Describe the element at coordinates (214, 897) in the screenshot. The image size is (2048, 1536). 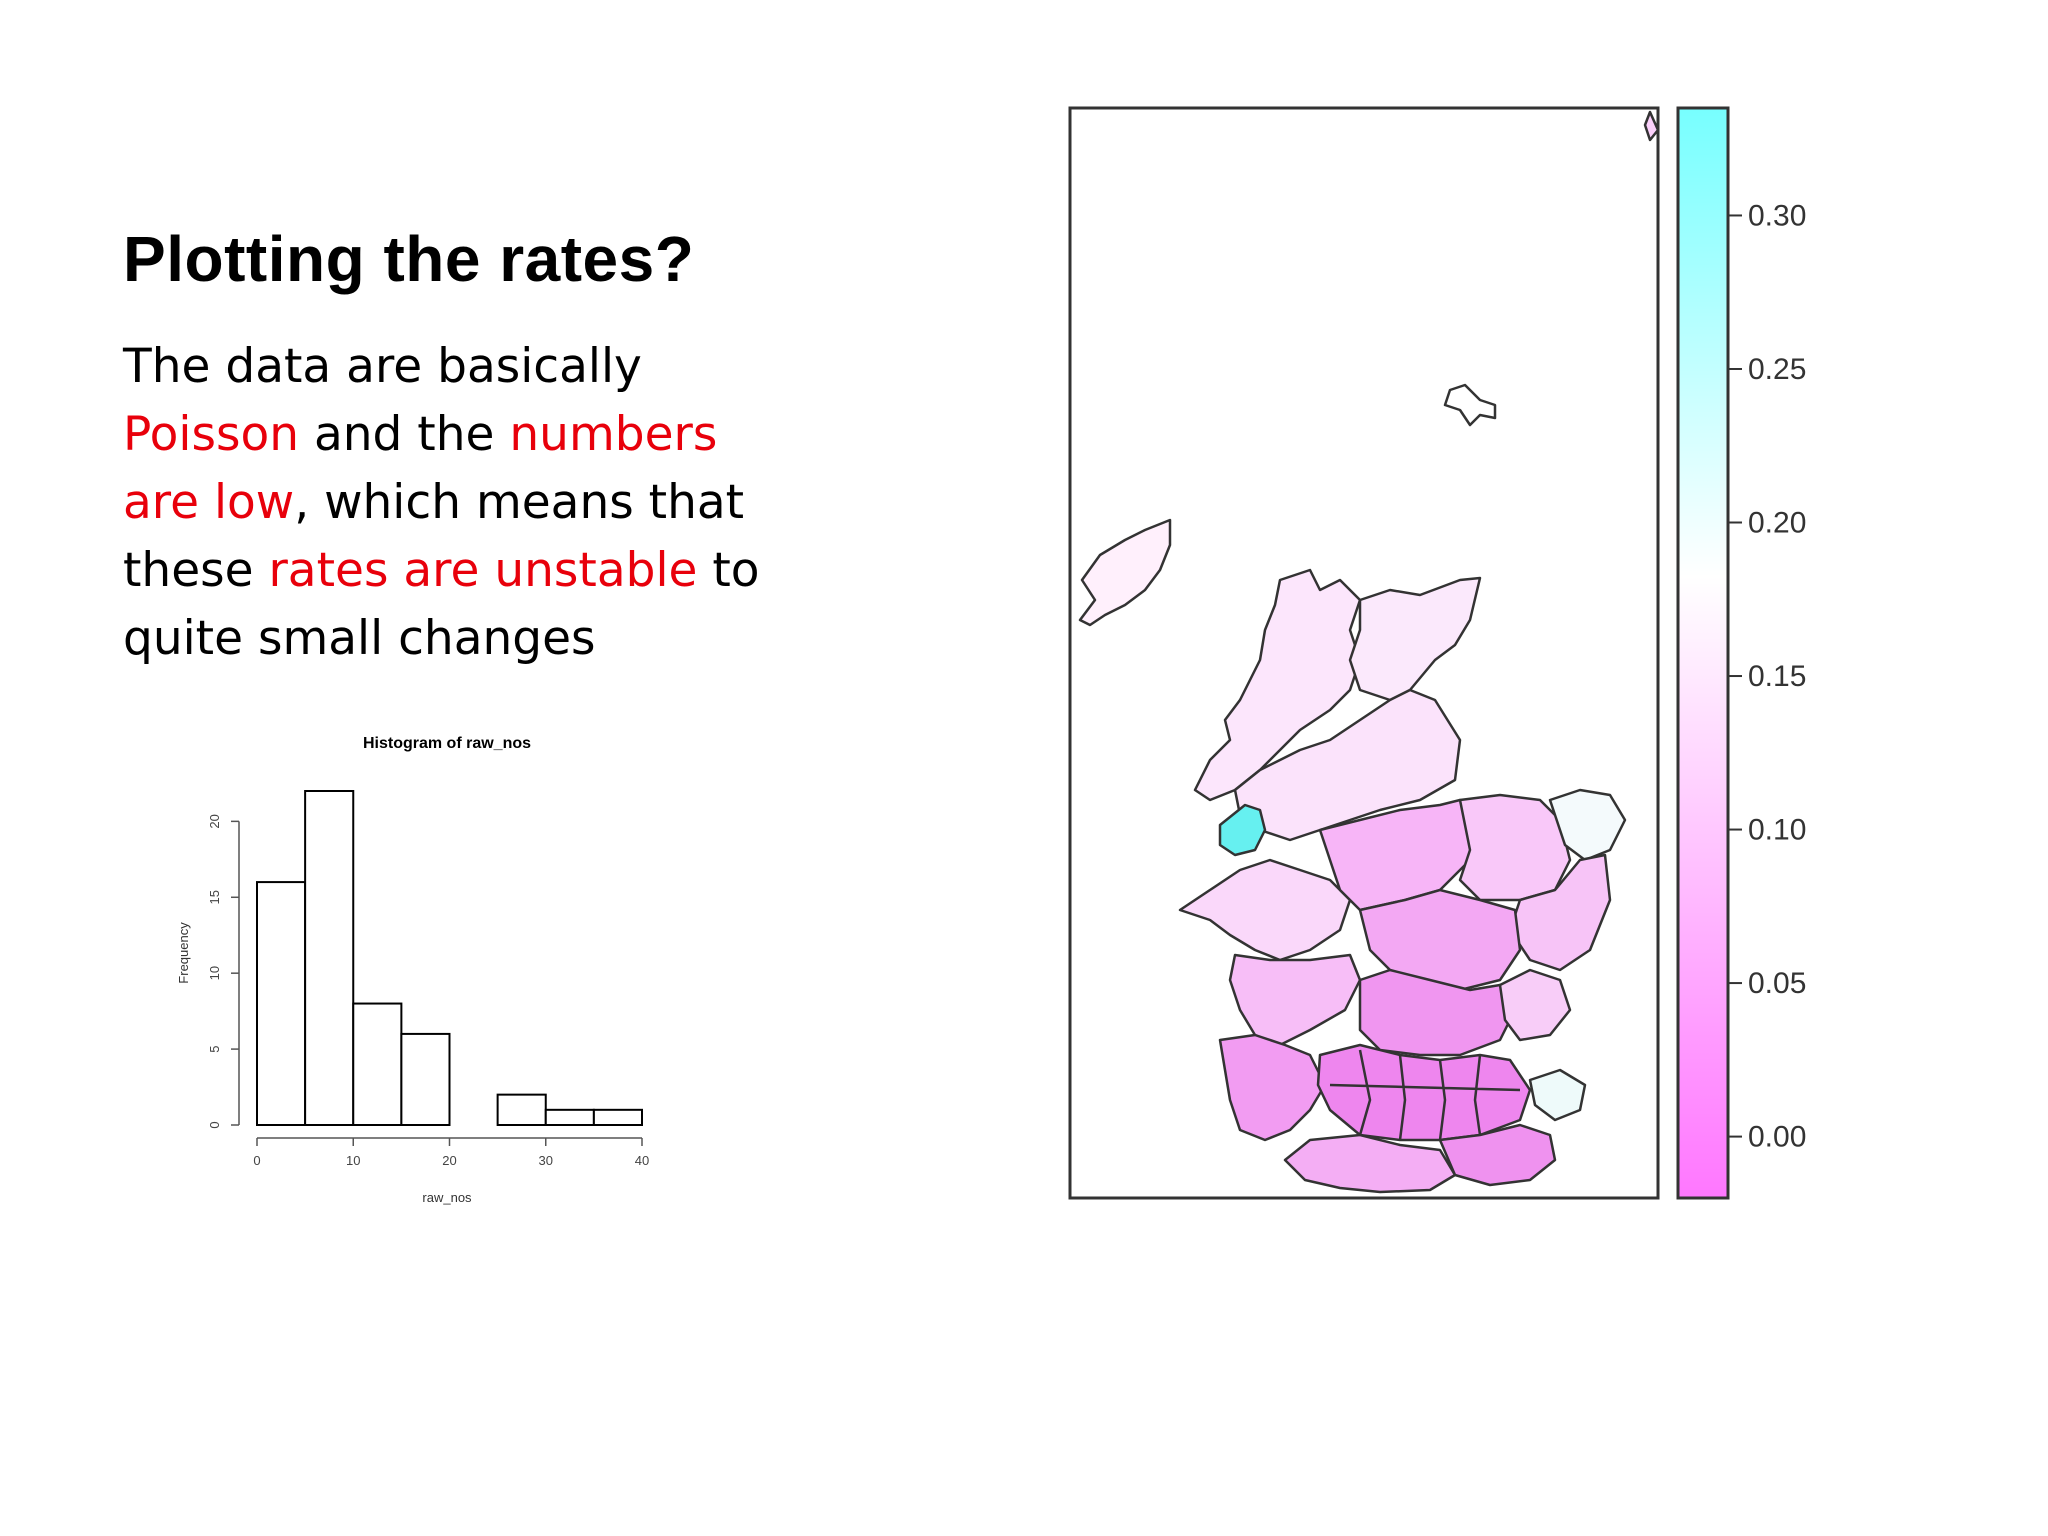
I see `histogram-y-tick-label: 15` at that location.